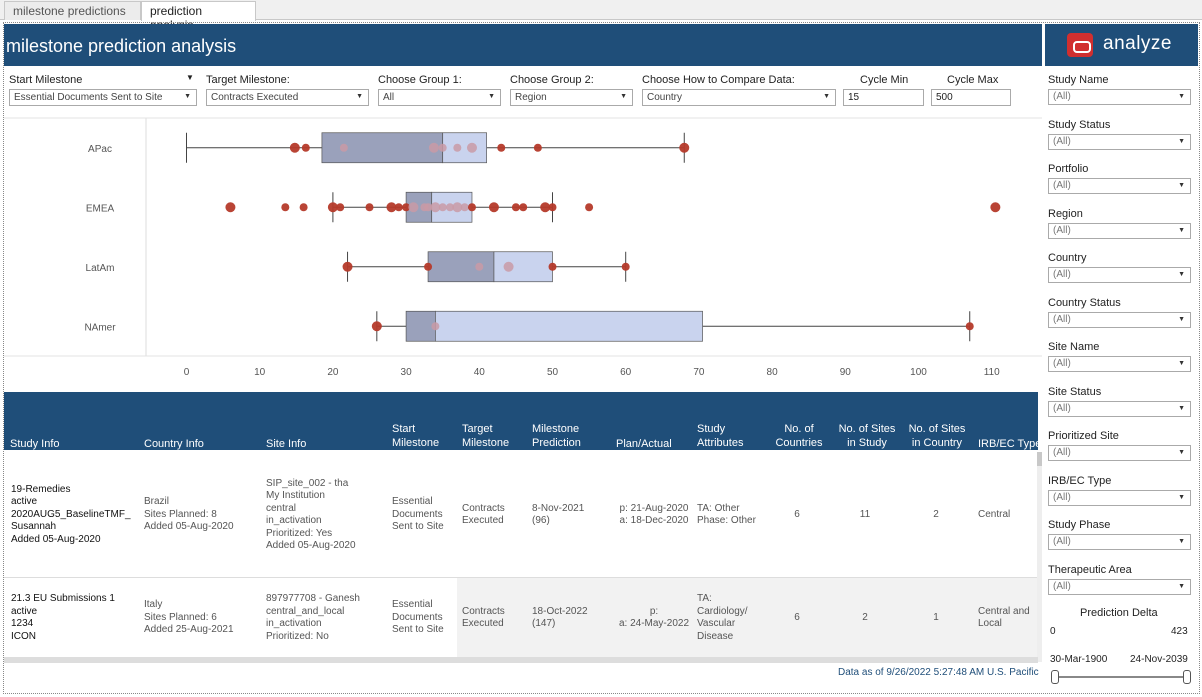 The image size is (1202, 697). What do you see at coordinates (1084, 302) in the screenshot?
I see `filter-label-country-status: Country Status` at bounding box center [1084, 302].